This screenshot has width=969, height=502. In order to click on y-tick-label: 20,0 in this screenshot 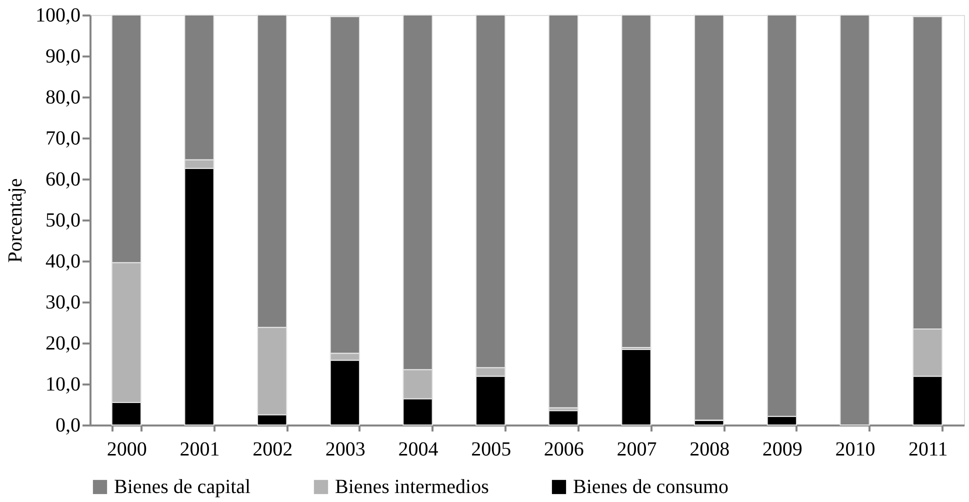, I will do `click(63, 343)`.